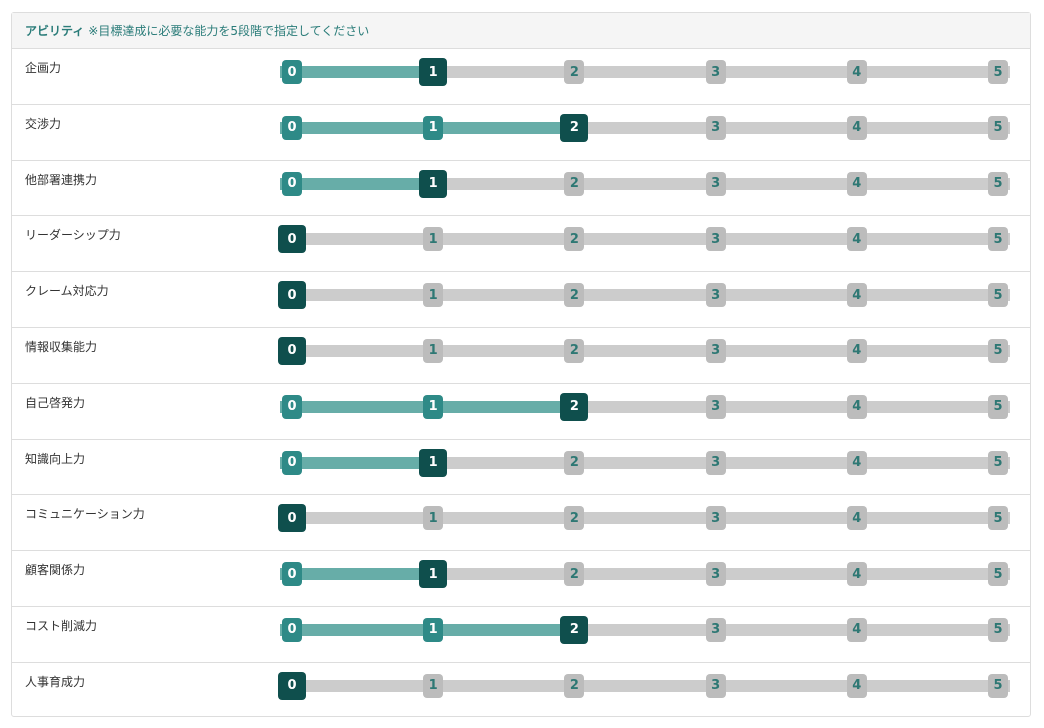 The image size is (1044, 728). What do you see at coordinates (55, 570) in the screenshot?
I see `ability-label: 顧客関係力` at bounding box center [55, 570].